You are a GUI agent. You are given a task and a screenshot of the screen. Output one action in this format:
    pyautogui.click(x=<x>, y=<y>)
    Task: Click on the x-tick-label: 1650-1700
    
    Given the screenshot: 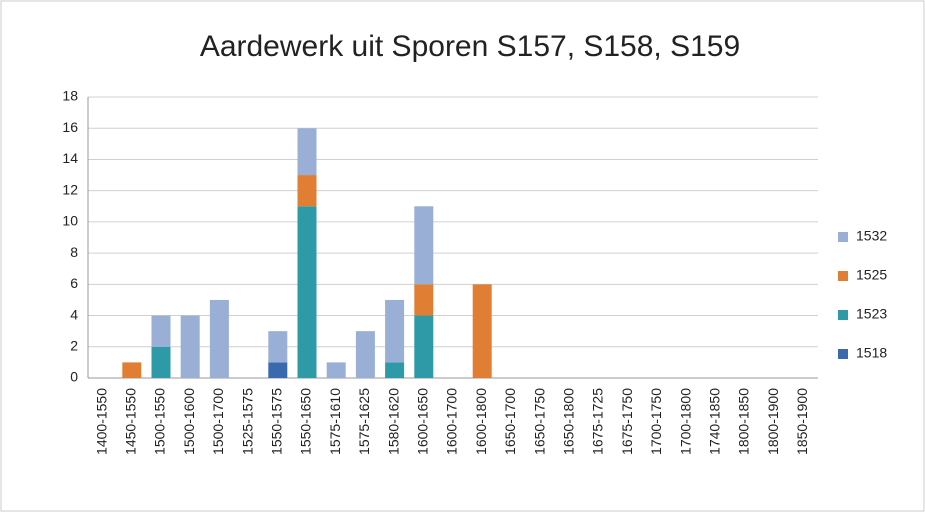 What is the action you would take?
    pyautogui.click(x=510, y=421)
    